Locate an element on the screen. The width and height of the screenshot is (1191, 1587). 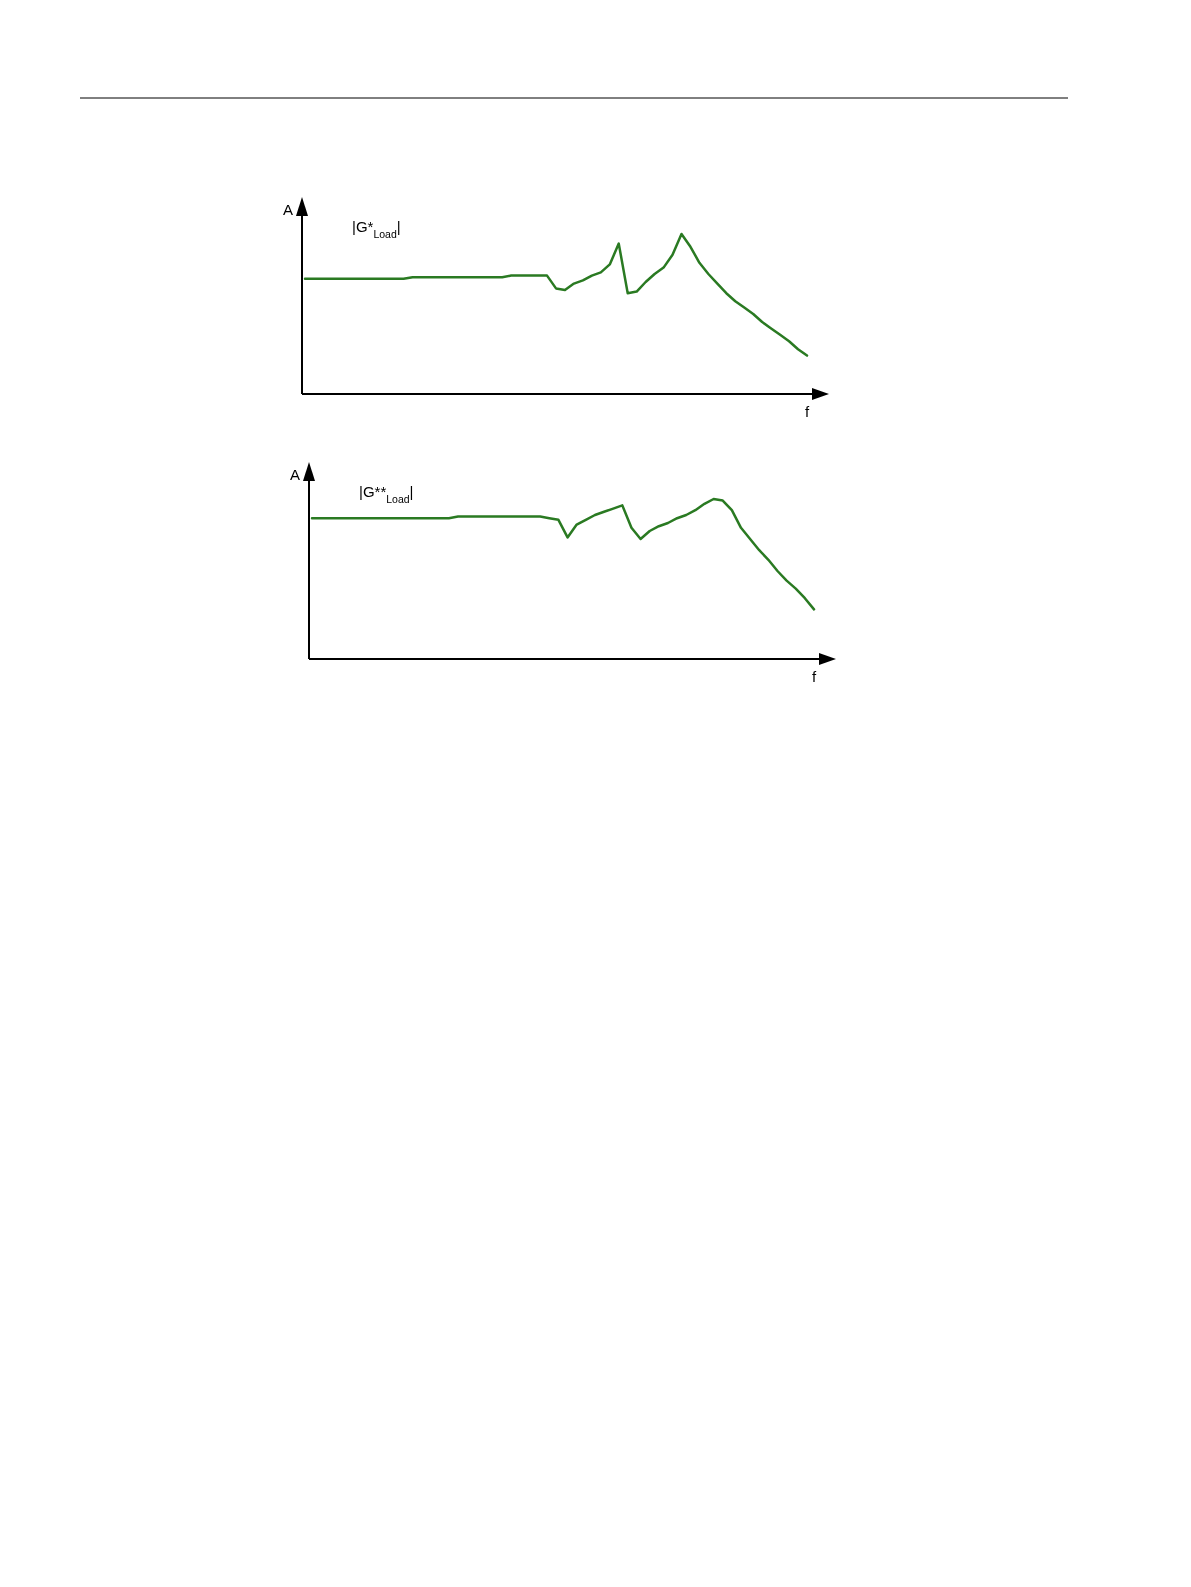
annotation: |G*$_{Load}$| is located at coordinates (376, 229).